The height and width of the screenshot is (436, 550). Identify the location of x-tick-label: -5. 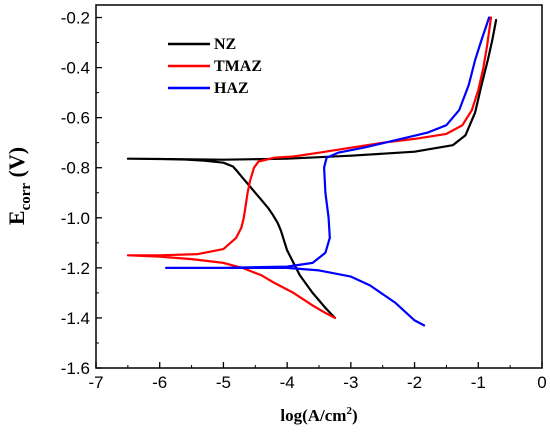
(223, 382).